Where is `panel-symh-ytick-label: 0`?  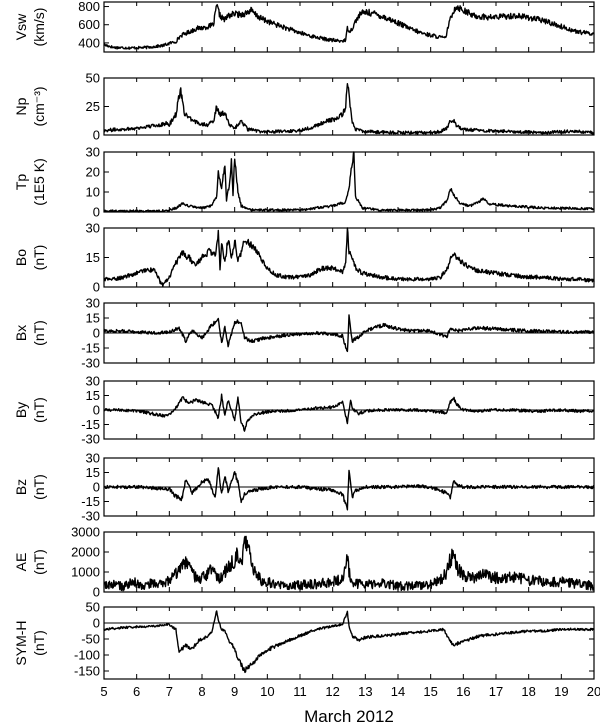 panel-symh-ytick-label: 0 is located at coordinates (96, 623).